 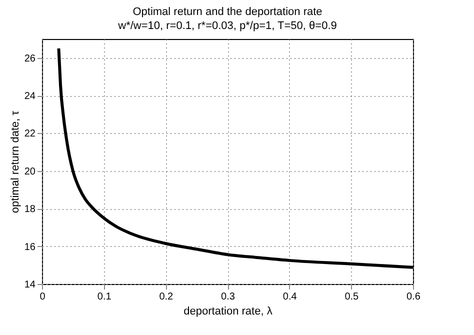 What do you see at coordinates (290, 297) in the screenshot?
I see `x-tick-label: 0.4` at bounding box center [290, 297].